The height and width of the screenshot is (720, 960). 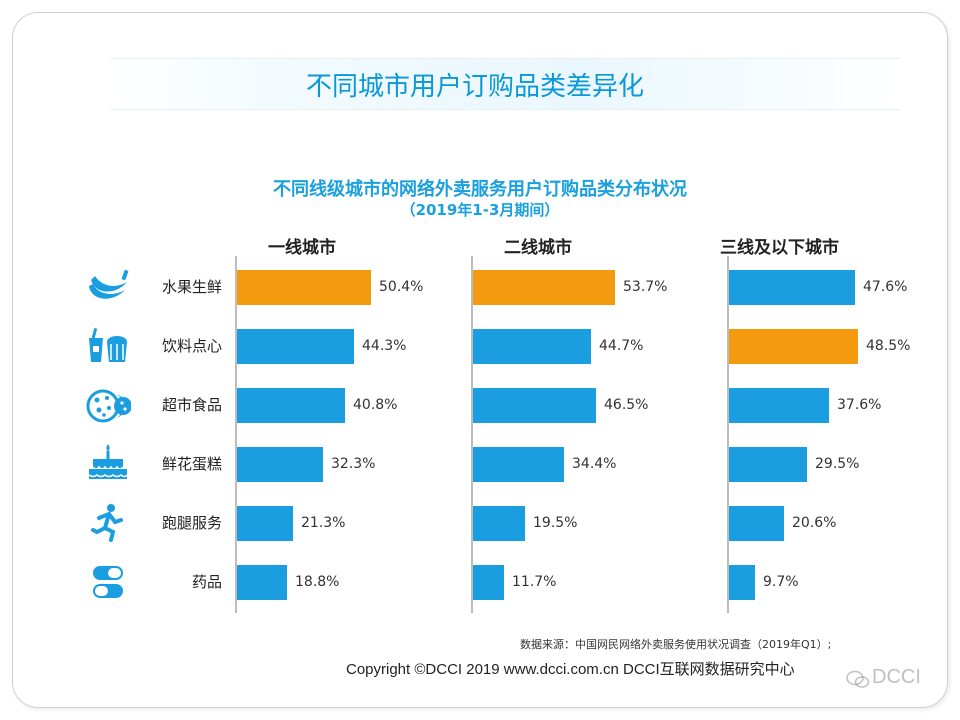 I want to click on value-label-tier2-supermarket: 46.5%, so click(x=626, y=405).